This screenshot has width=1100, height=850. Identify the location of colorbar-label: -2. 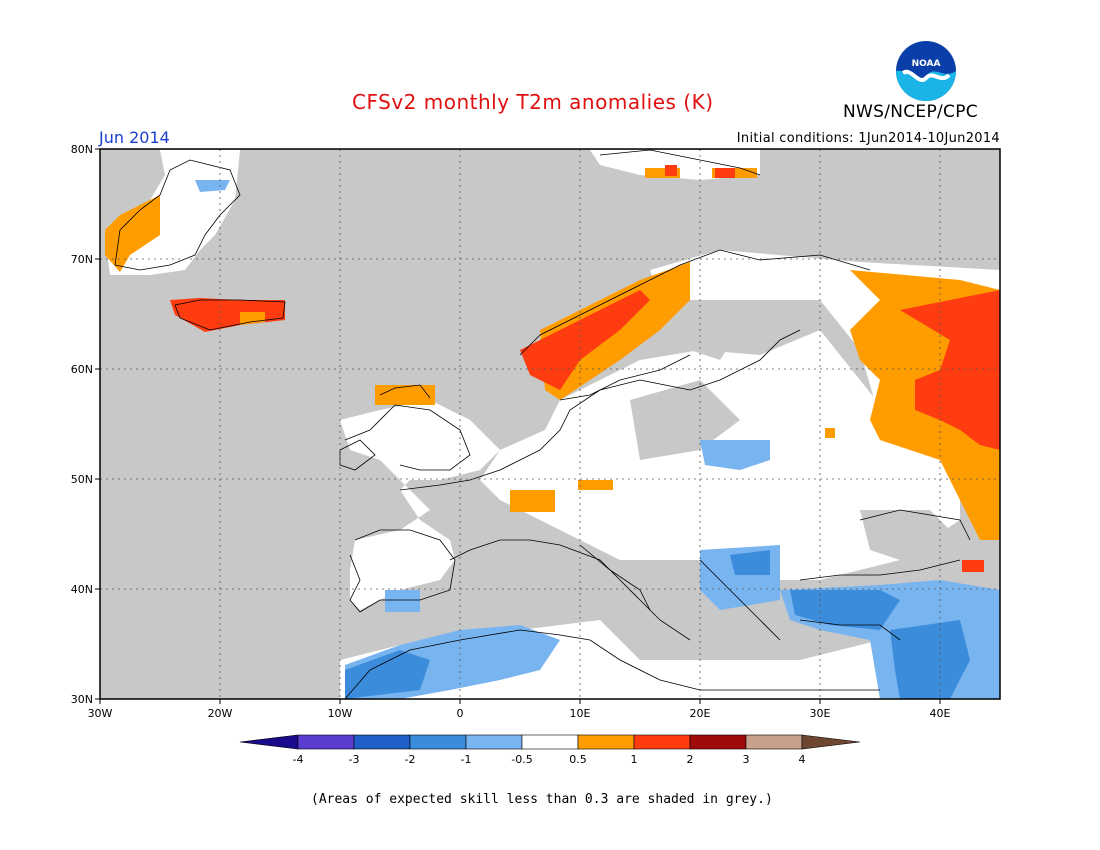
(410, 759).